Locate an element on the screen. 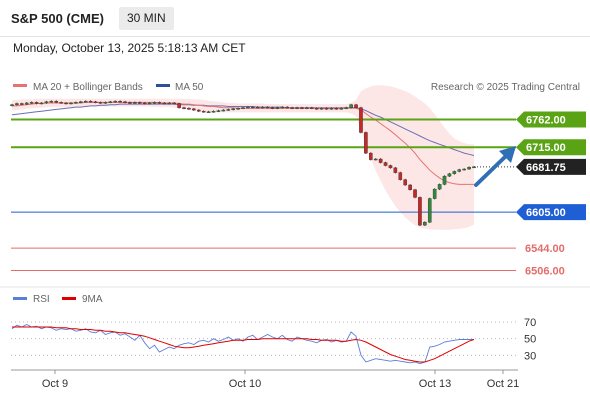  instrument-title: S&P 500 (CME) is located at coordinates (57, 18).